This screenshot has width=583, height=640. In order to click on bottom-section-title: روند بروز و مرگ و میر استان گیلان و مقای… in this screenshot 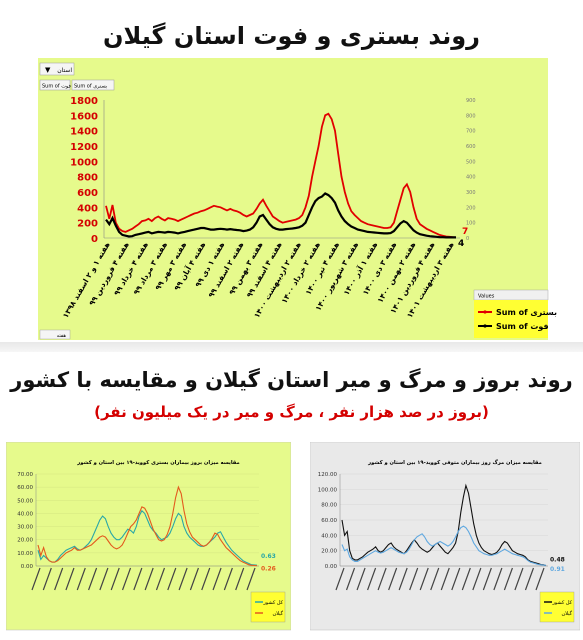, I will do `click(291, 380)`.